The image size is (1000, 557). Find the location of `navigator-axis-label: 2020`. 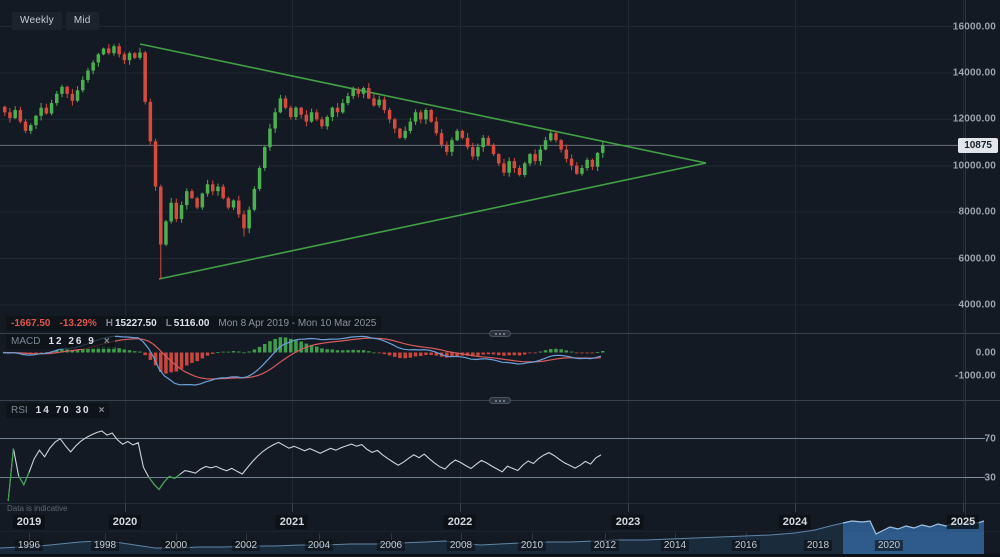

navigator-axis-label: 2020 is located at coordinates (889, 545).